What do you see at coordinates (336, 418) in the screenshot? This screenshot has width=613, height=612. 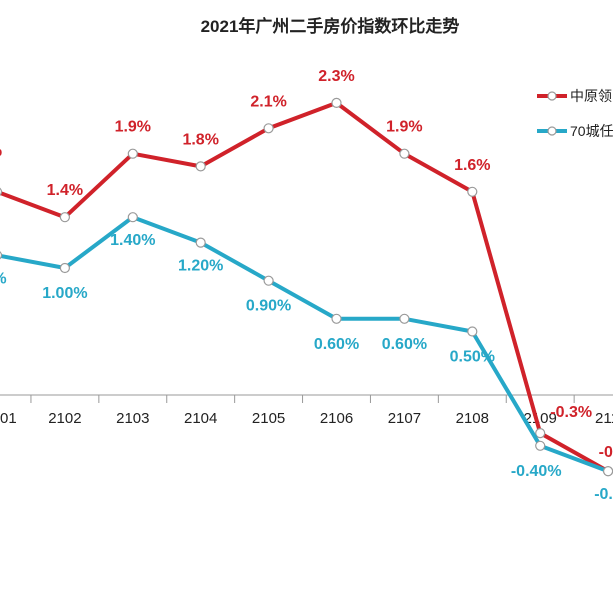 I see `x-tick-label: 2106` at bounding box center [336, 418].